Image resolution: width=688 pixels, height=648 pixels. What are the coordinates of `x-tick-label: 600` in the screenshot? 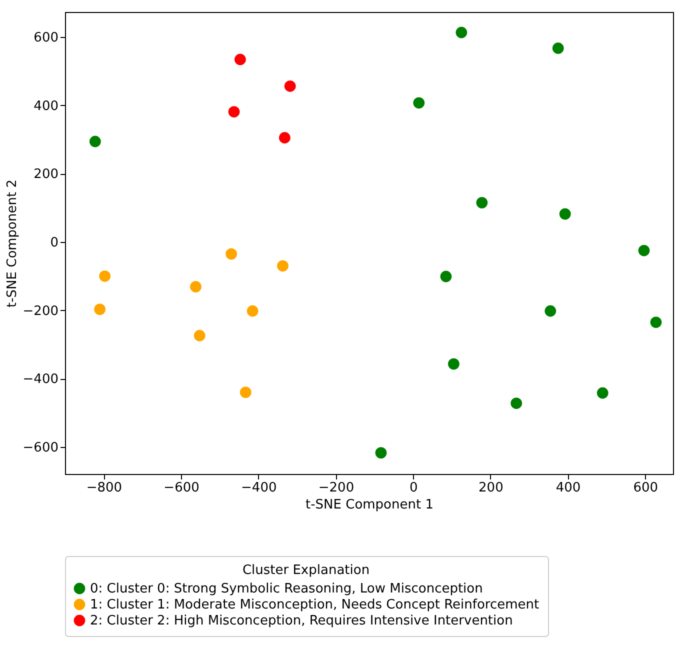 It's located at (645, 488).